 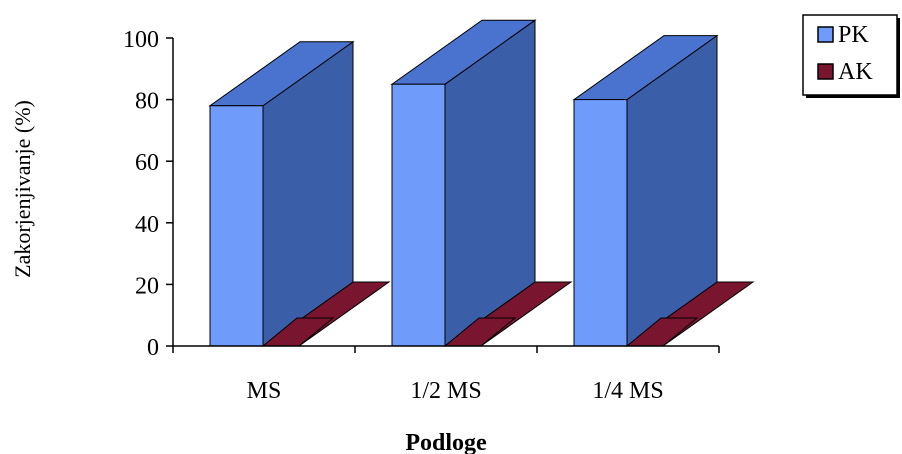 I want to click on y-tick-label-20: 20, so click(x=147, y=286).